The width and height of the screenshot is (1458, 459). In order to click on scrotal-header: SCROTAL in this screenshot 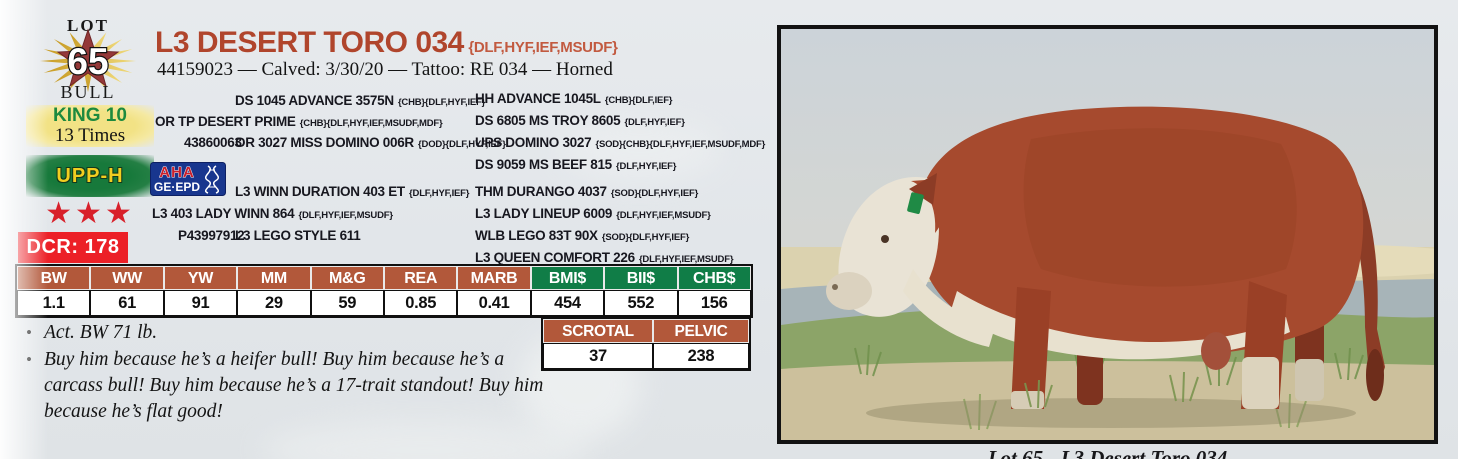, I will do `click(598, 331)`.